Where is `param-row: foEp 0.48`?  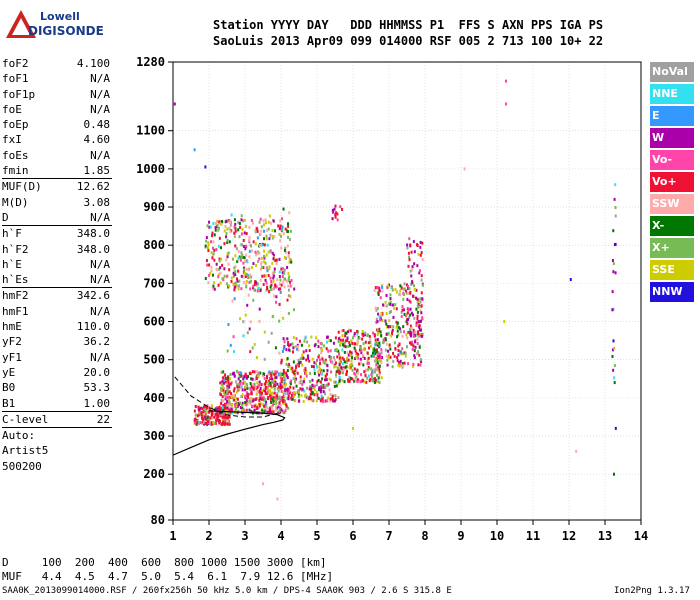
param-row: foEp 0.48 is located at coordinates (57, 124).